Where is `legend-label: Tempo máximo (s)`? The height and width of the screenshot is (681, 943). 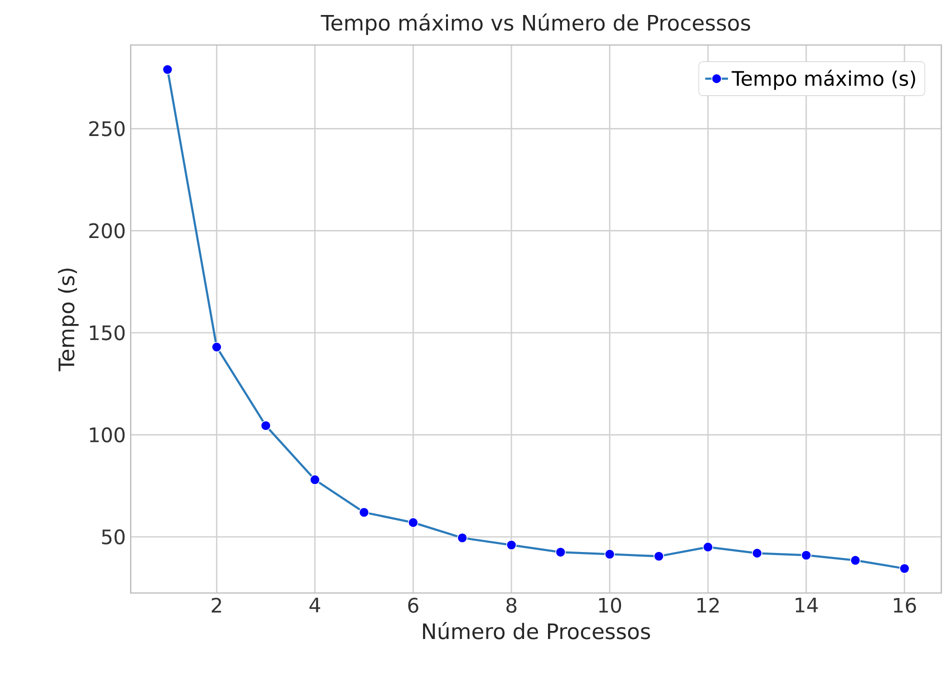
legend-label: Tempo máximo (s) is located at coordinates (824, 80).